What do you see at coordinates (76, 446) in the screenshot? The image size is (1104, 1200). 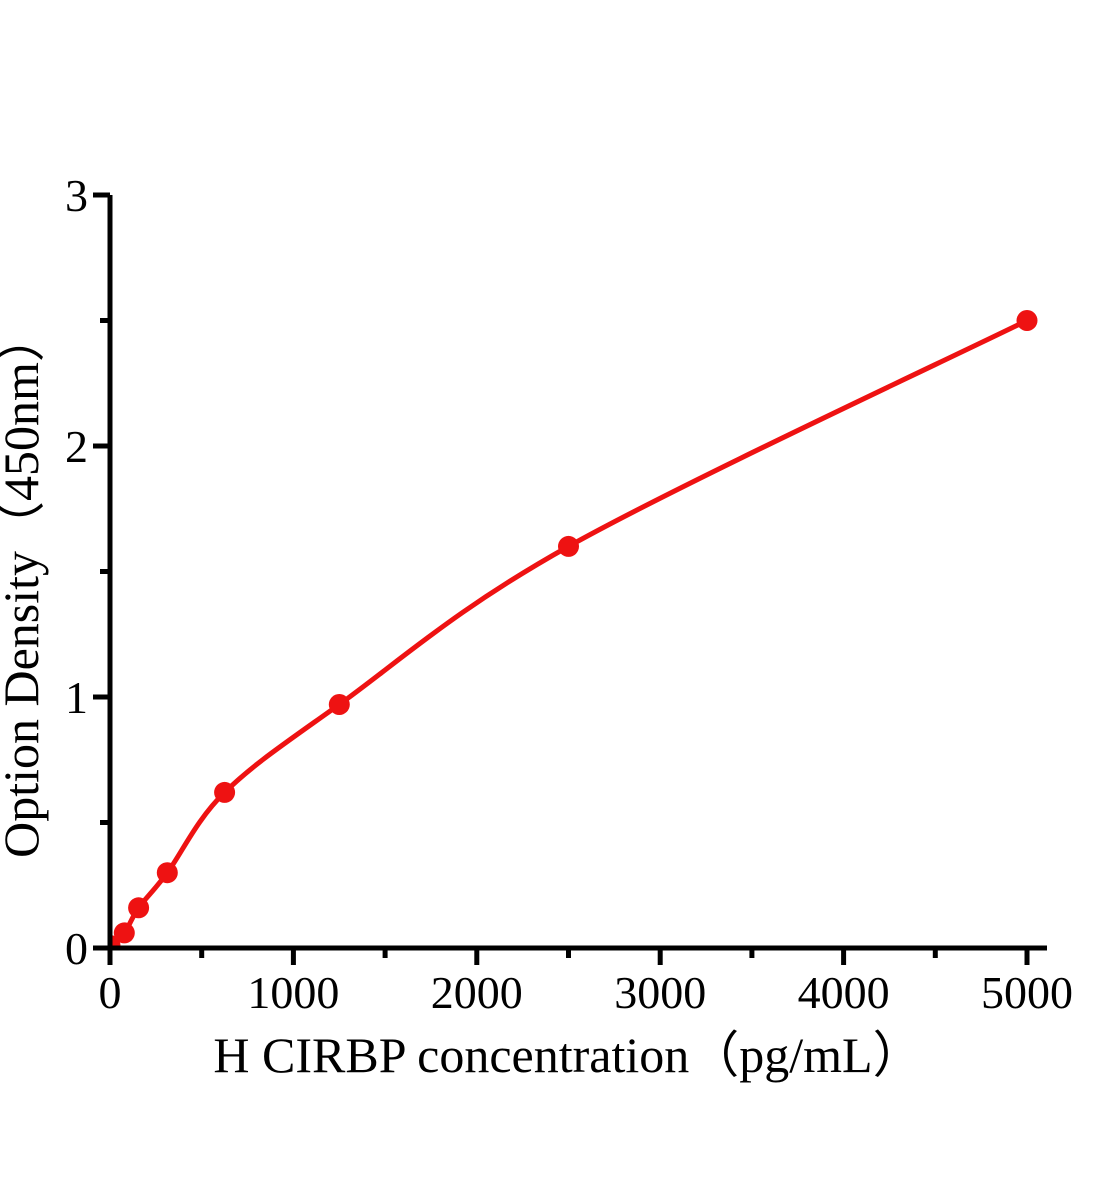 I see `y-tick-label: 2` at bounding box center [76, 446].